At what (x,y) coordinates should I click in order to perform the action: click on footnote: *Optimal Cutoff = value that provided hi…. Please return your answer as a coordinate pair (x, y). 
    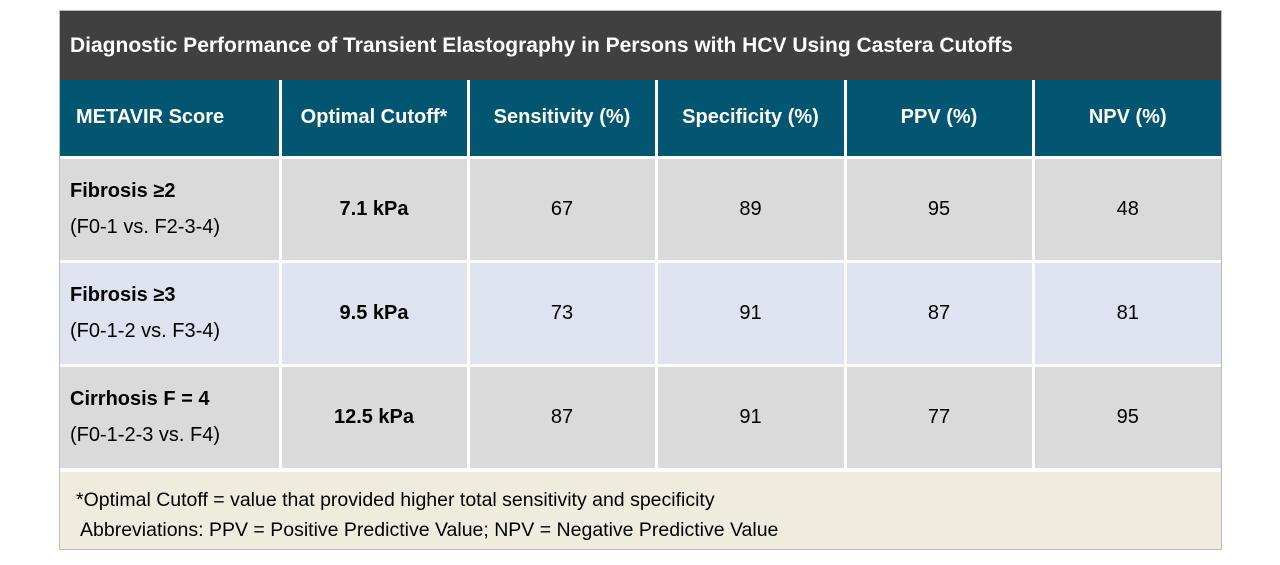
    Looking at the image, I should click on (640, 510).